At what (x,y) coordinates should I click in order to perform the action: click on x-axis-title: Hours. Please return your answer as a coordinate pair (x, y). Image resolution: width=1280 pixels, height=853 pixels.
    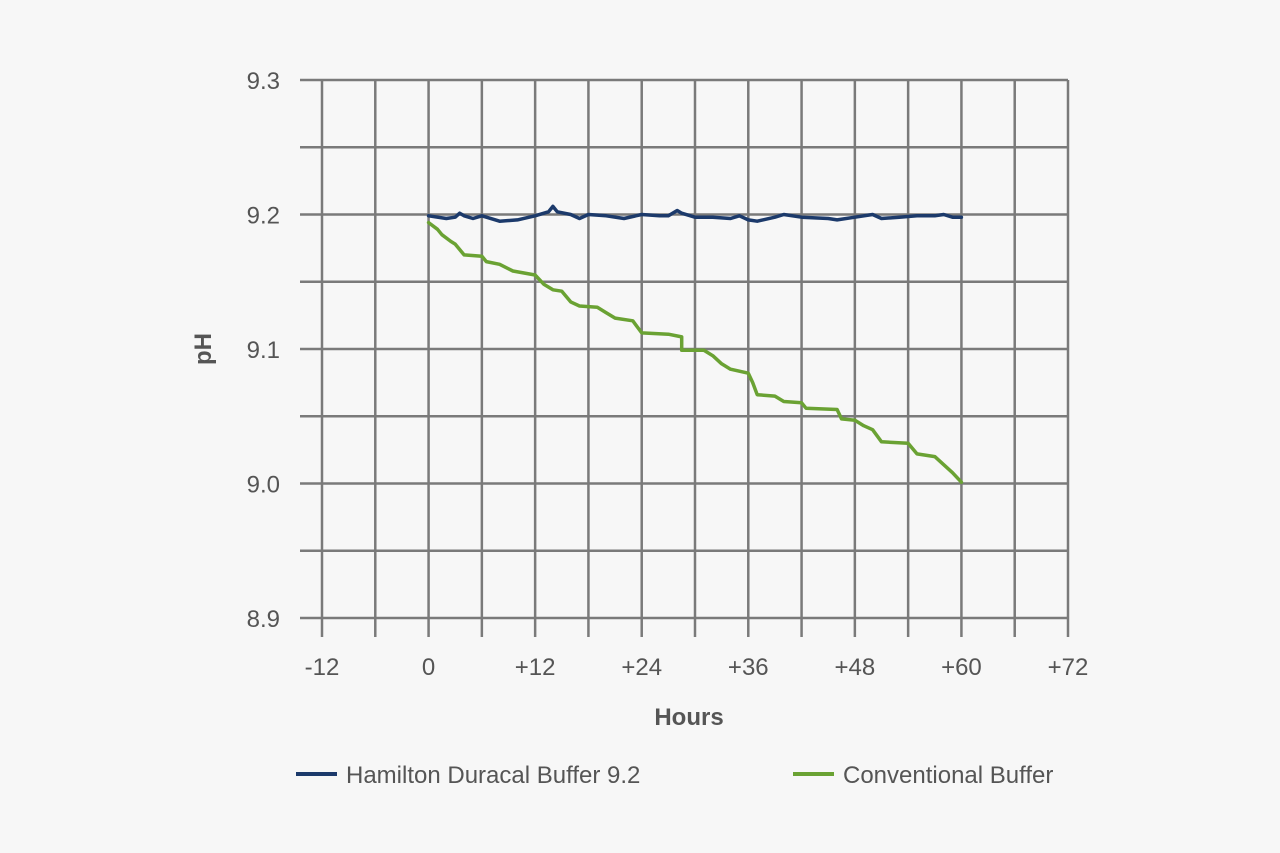
    Looking at the image, I should click on (688, 717).